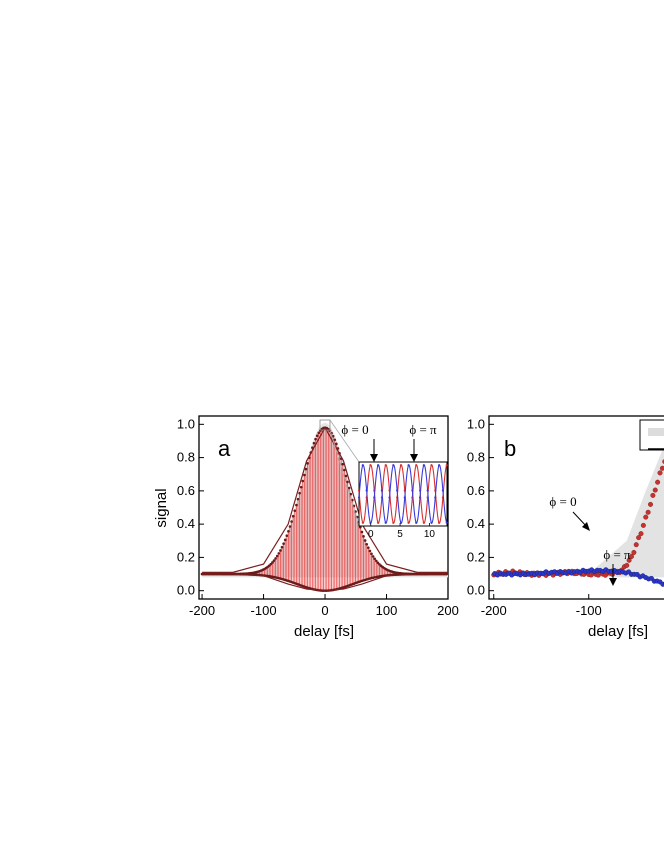 The height and width of the screenshot is (860, 664). Describe the element at coordinates (626, 512) in the screenshot. I see `panel-b-shaded-envelope` at that location.